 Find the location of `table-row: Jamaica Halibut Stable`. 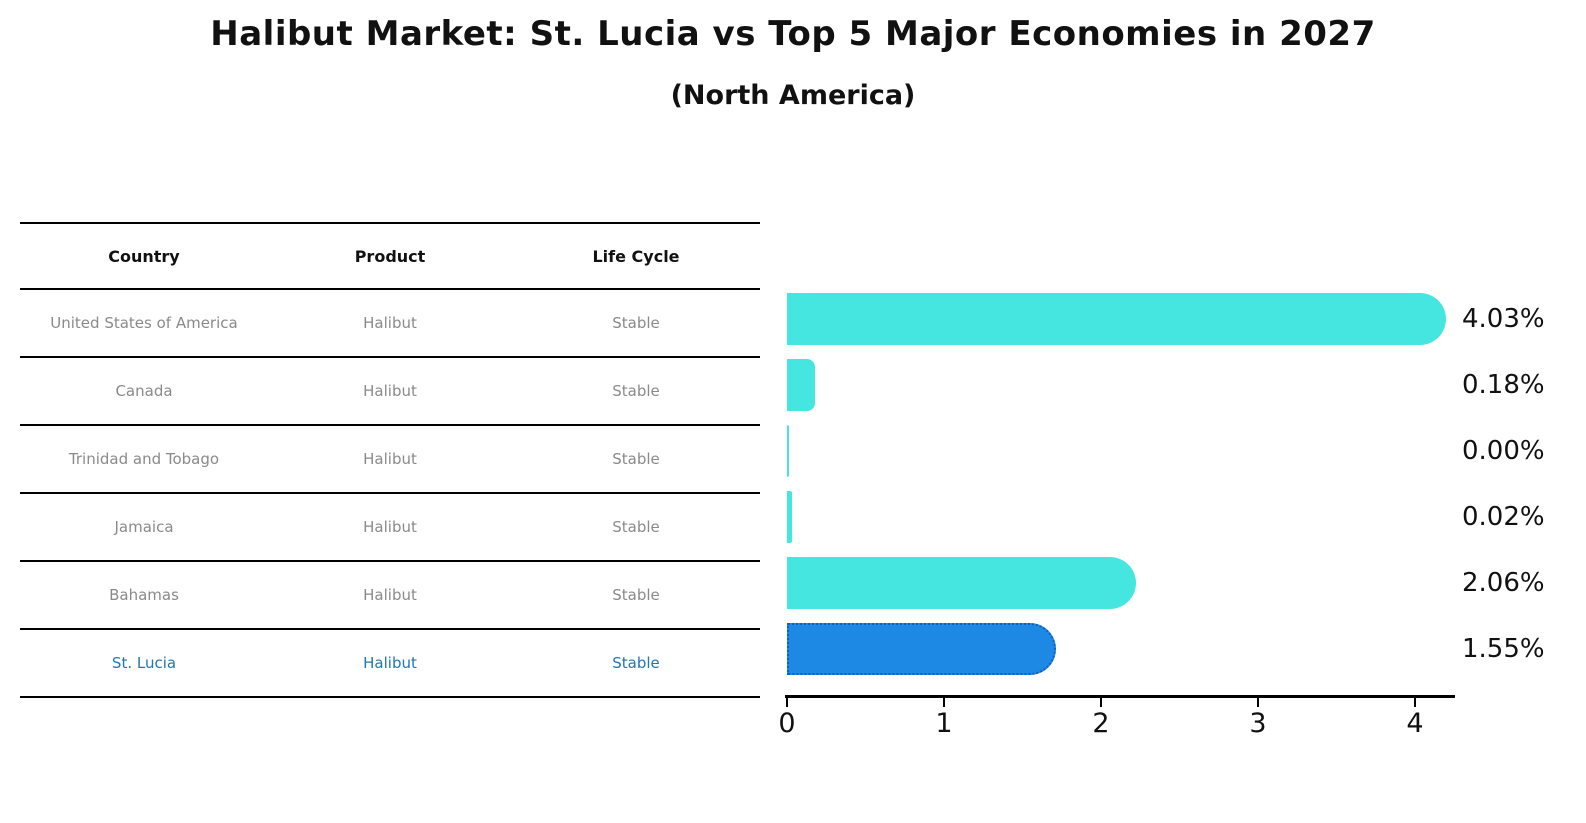

table-row: Jamaica Halibut Stable is located at coordinates (390, 526).